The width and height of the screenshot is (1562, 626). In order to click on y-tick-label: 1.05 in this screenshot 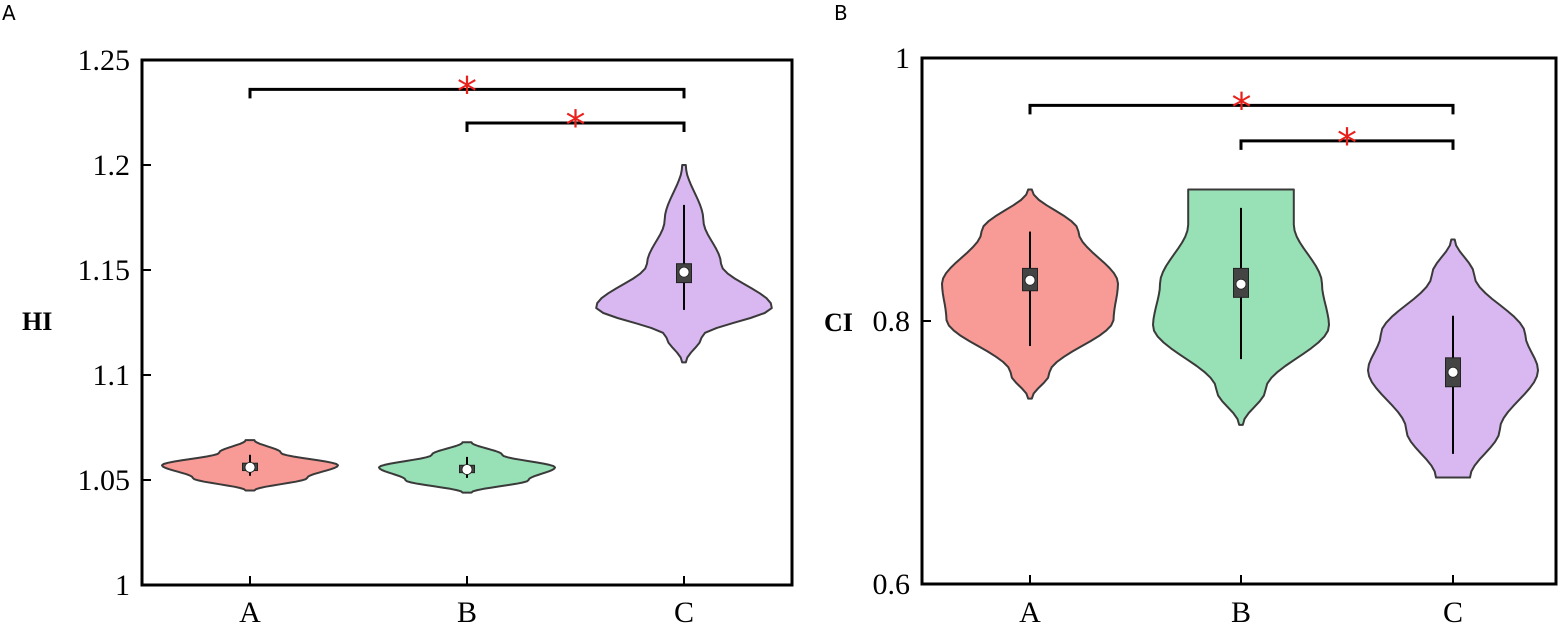, I will do `click(104, 480)`.